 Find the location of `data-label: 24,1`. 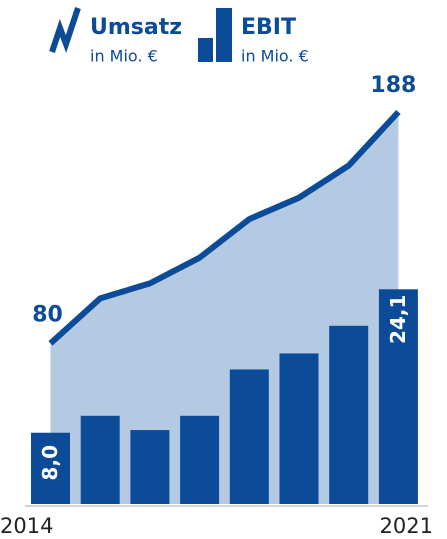

data-label: 24,1 is located at coordinates (398, 319).